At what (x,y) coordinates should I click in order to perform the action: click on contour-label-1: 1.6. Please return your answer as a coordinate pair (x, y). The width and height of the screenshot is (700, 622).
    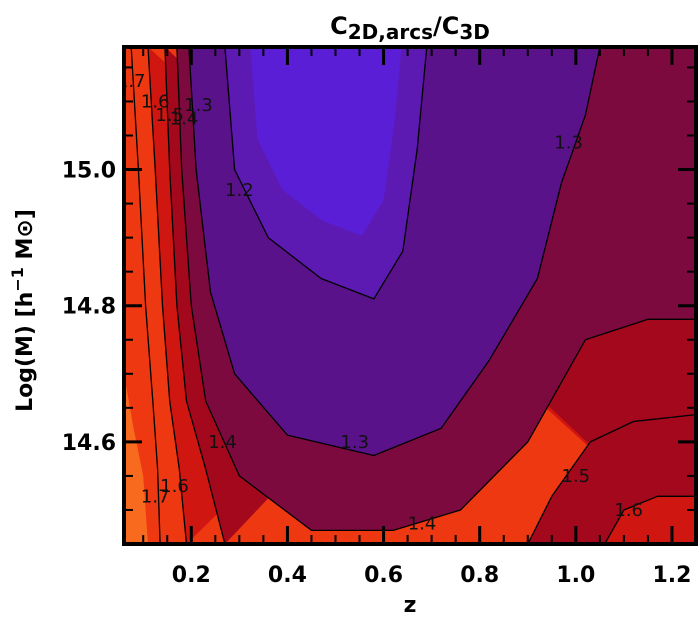
    Looking at the image, I should click on (155, 101).